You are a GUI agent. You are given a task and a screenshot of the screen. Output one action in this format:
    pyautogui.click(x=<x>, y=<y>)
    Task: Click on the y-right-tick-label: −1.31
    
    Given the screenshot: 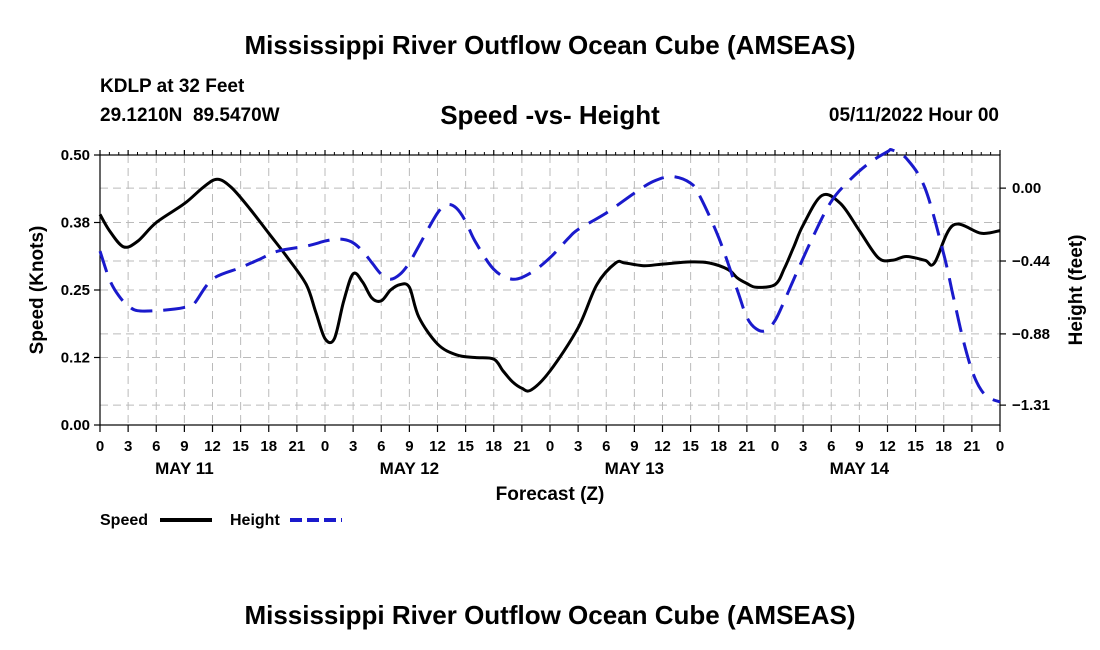 What is the action you would take?
    pyautogui.click(x=1031, y=405)
    